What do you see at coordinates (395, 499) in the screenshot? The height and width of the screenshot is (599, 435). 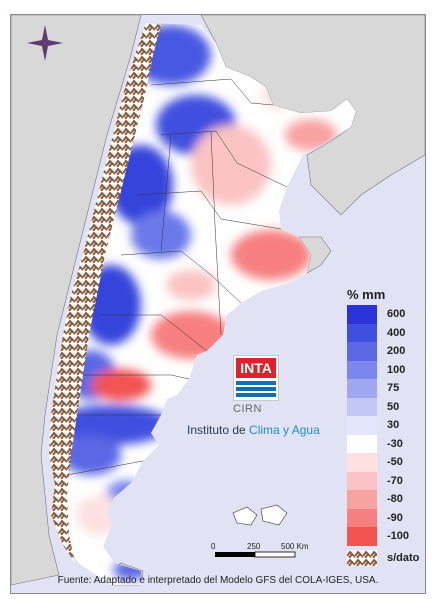 I see `legend-label: -80` at bounding box center [395, 499].